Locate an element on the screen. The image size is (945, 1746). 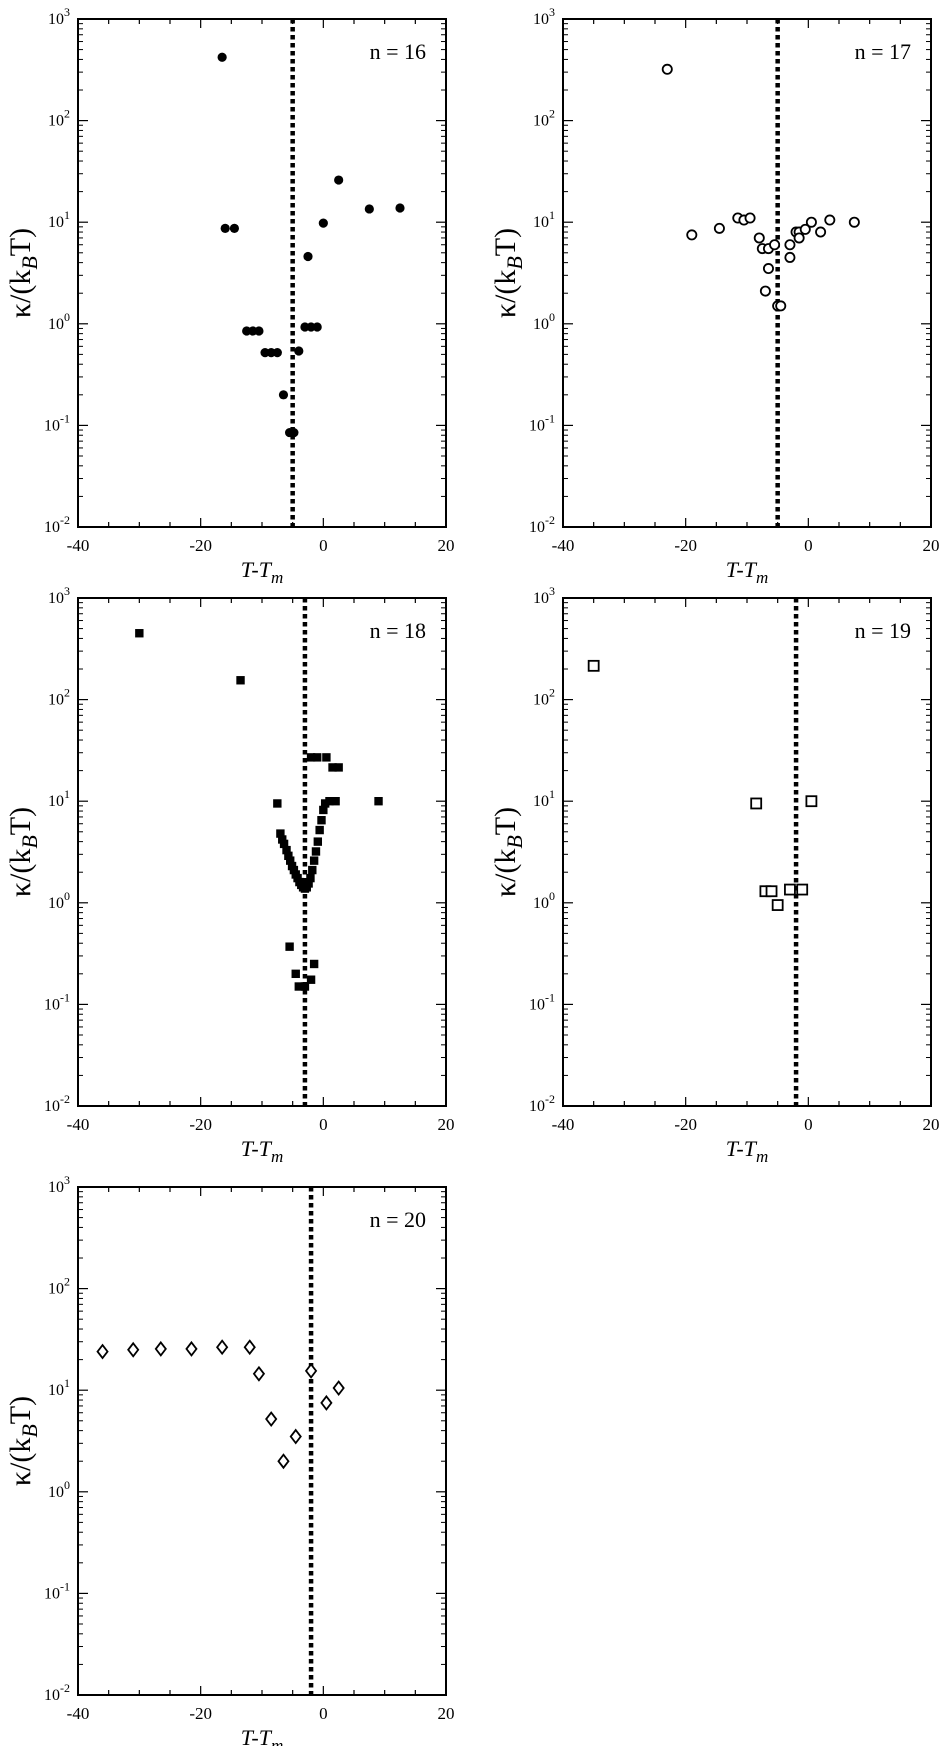
panel-annotation: n = 16 is located at coordinates (398, 51).